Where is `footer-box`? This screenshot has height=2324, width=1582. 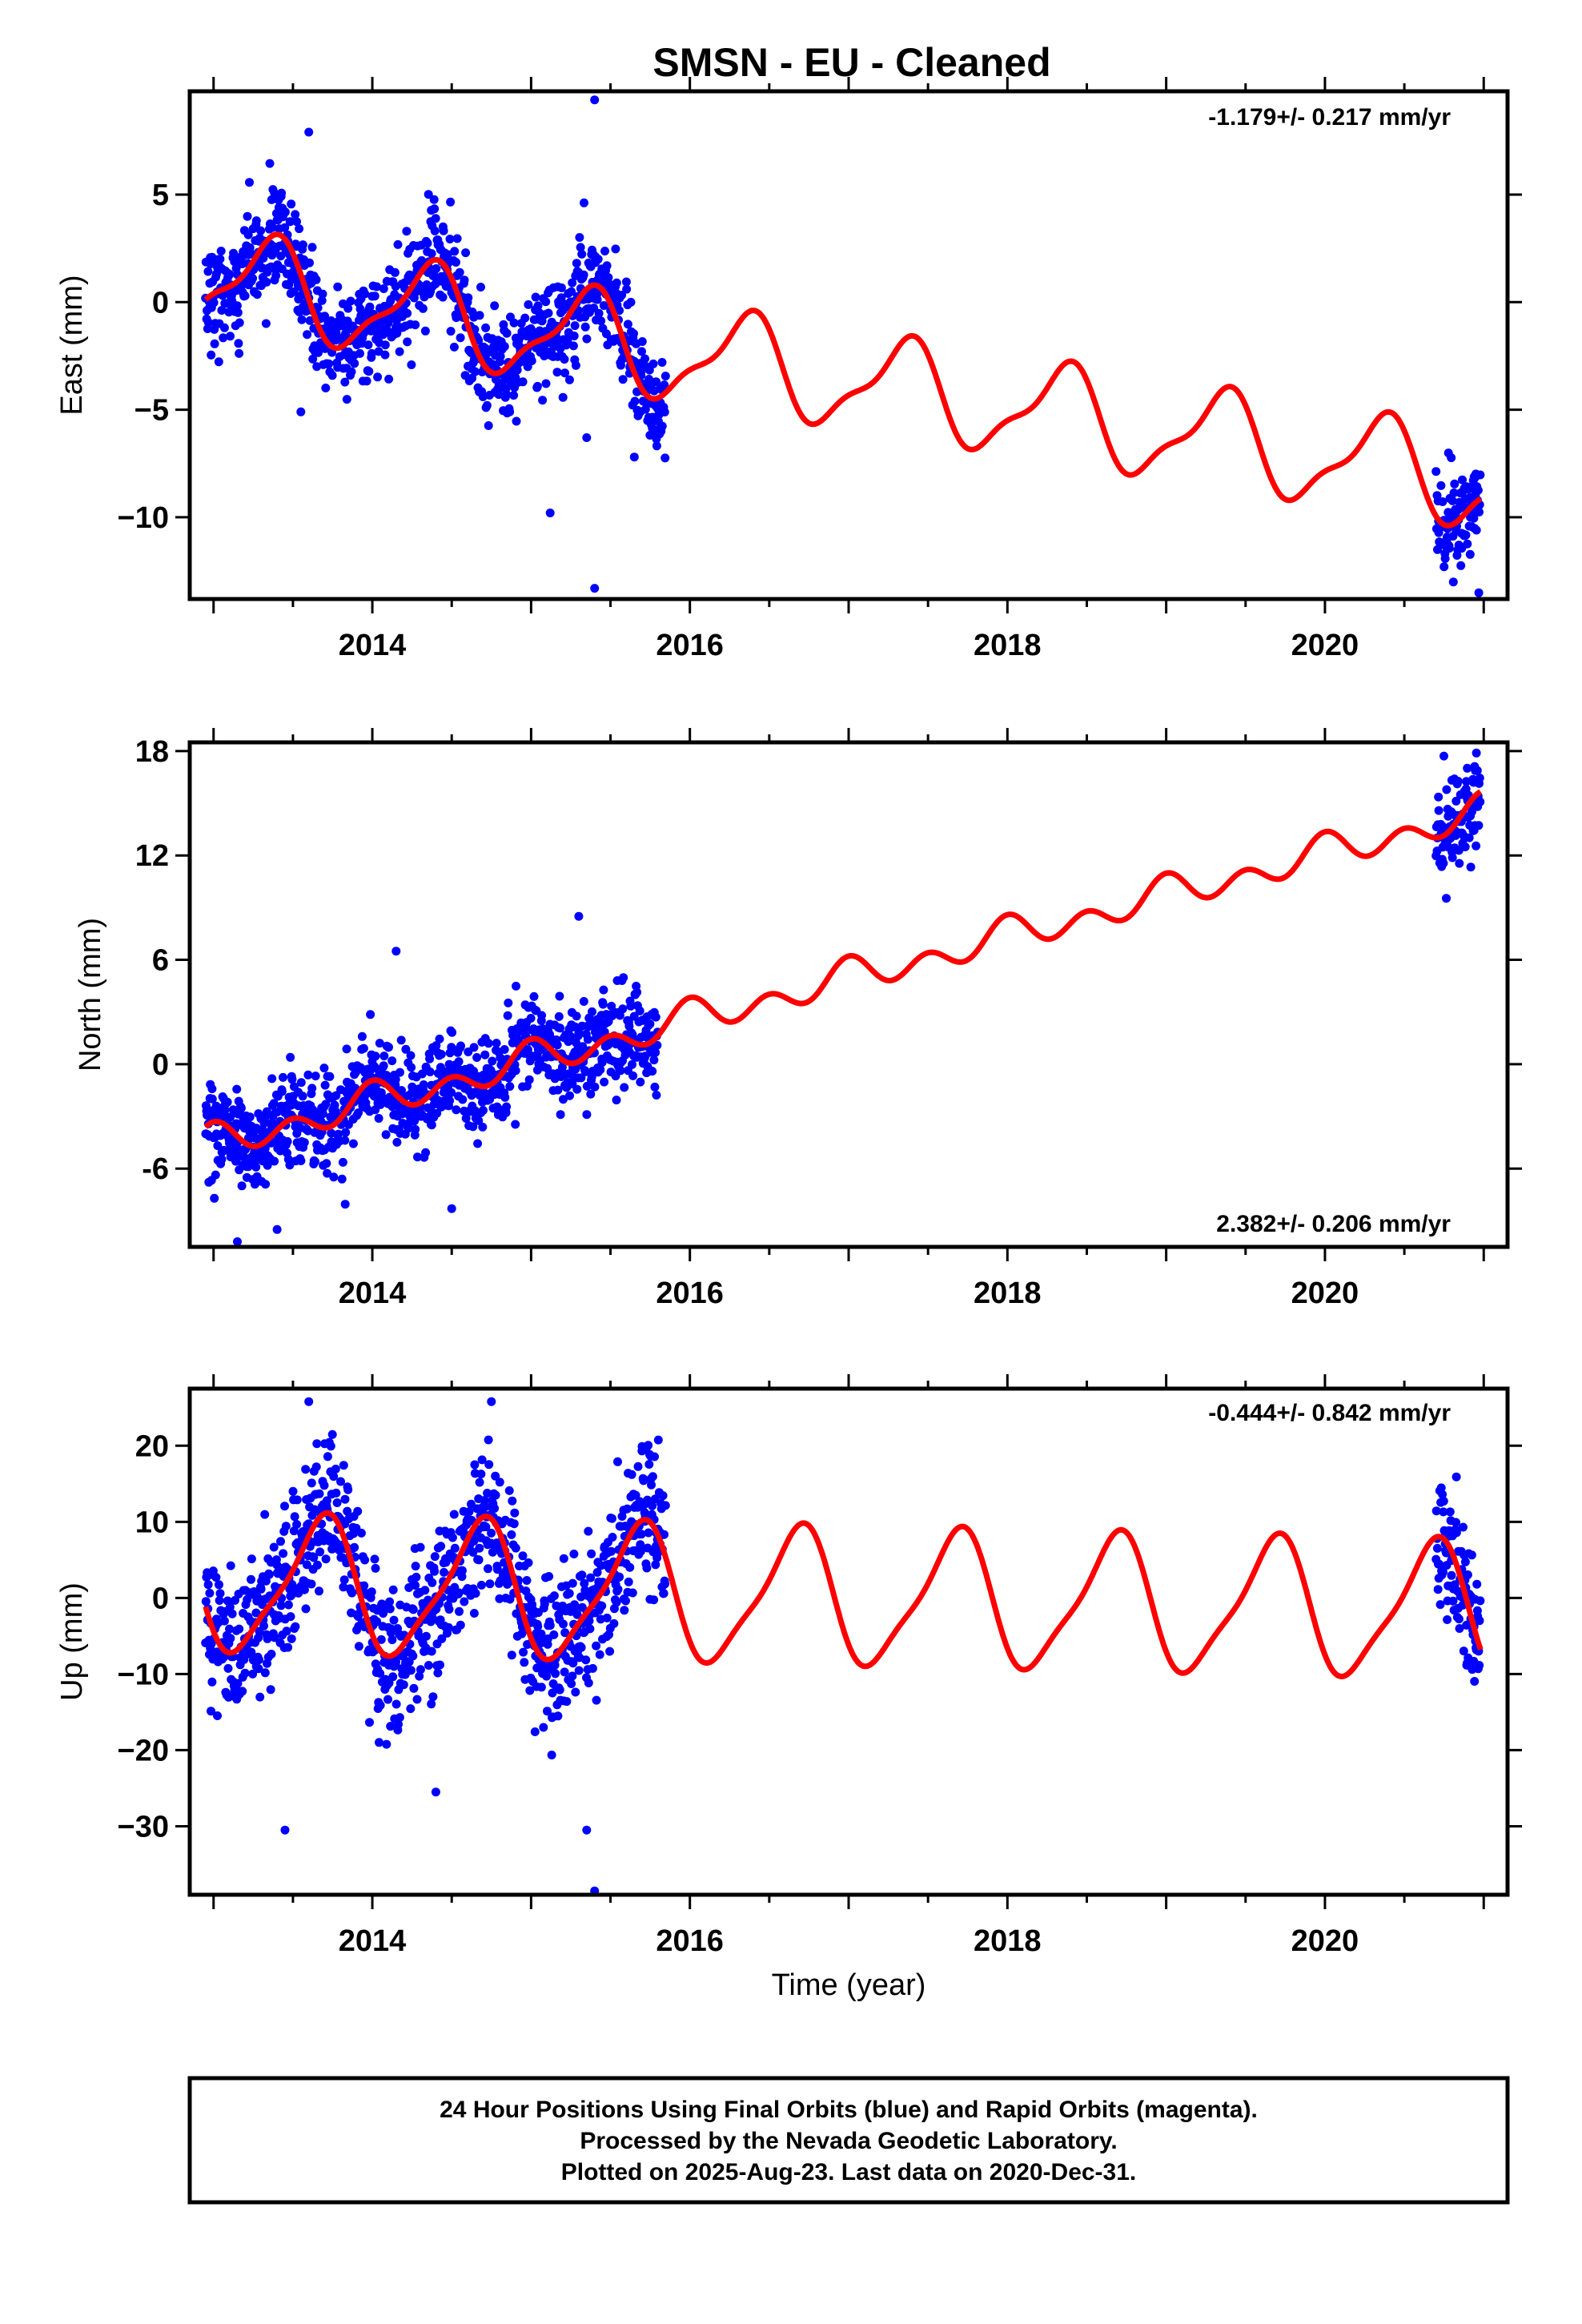
footer-box is located at coordinates (848, 2140).